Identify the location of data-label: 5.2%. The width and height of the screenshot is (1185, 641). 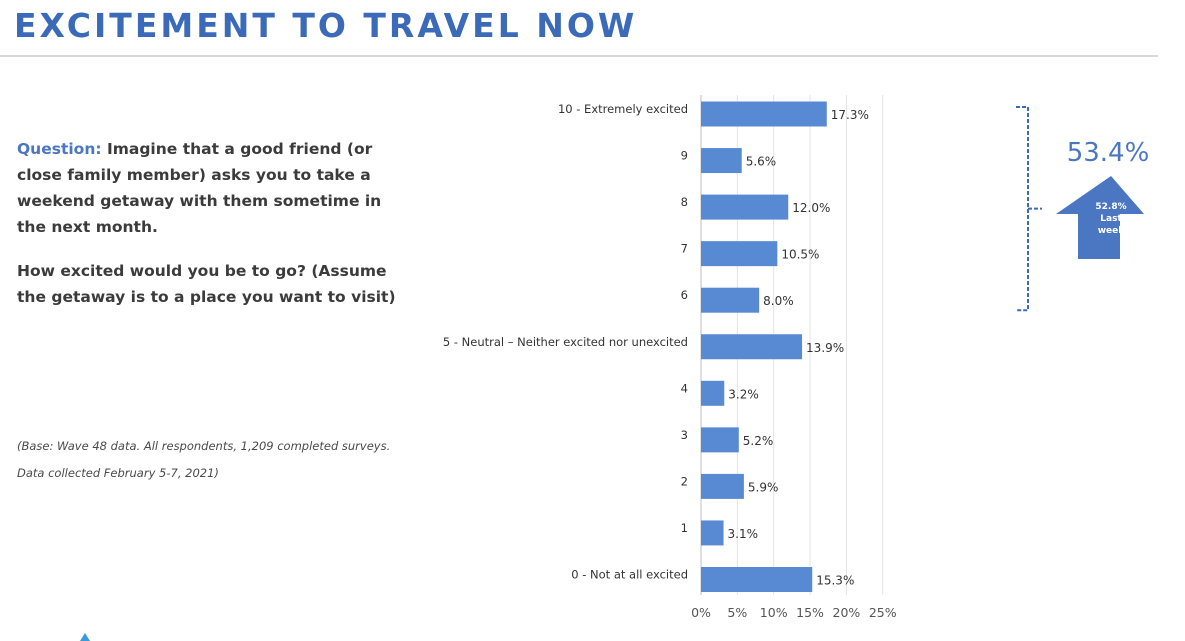
(758, 441).